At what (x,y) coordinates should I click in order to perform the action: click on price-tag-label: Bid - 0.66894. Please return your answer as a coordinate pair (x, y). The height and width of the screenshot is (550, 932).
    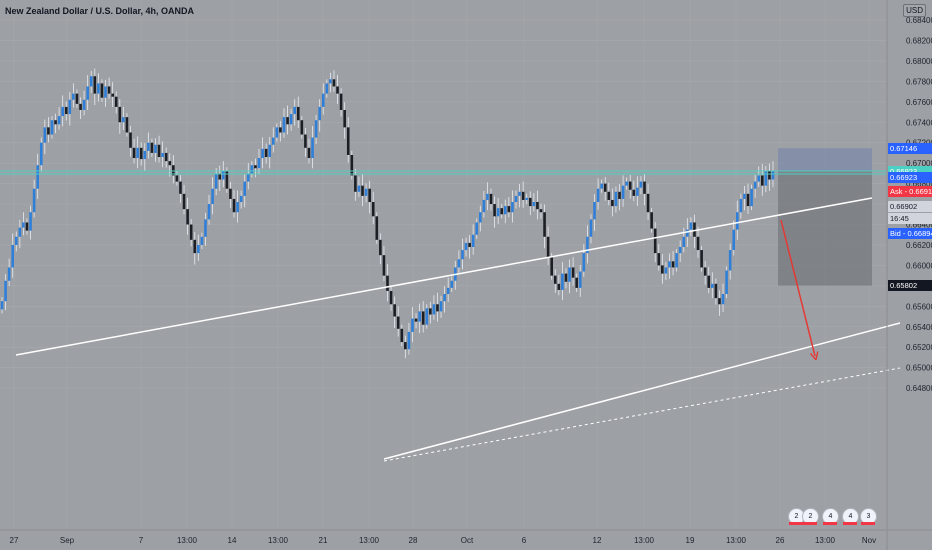
    Looking at the image, I should click on (910, 234).